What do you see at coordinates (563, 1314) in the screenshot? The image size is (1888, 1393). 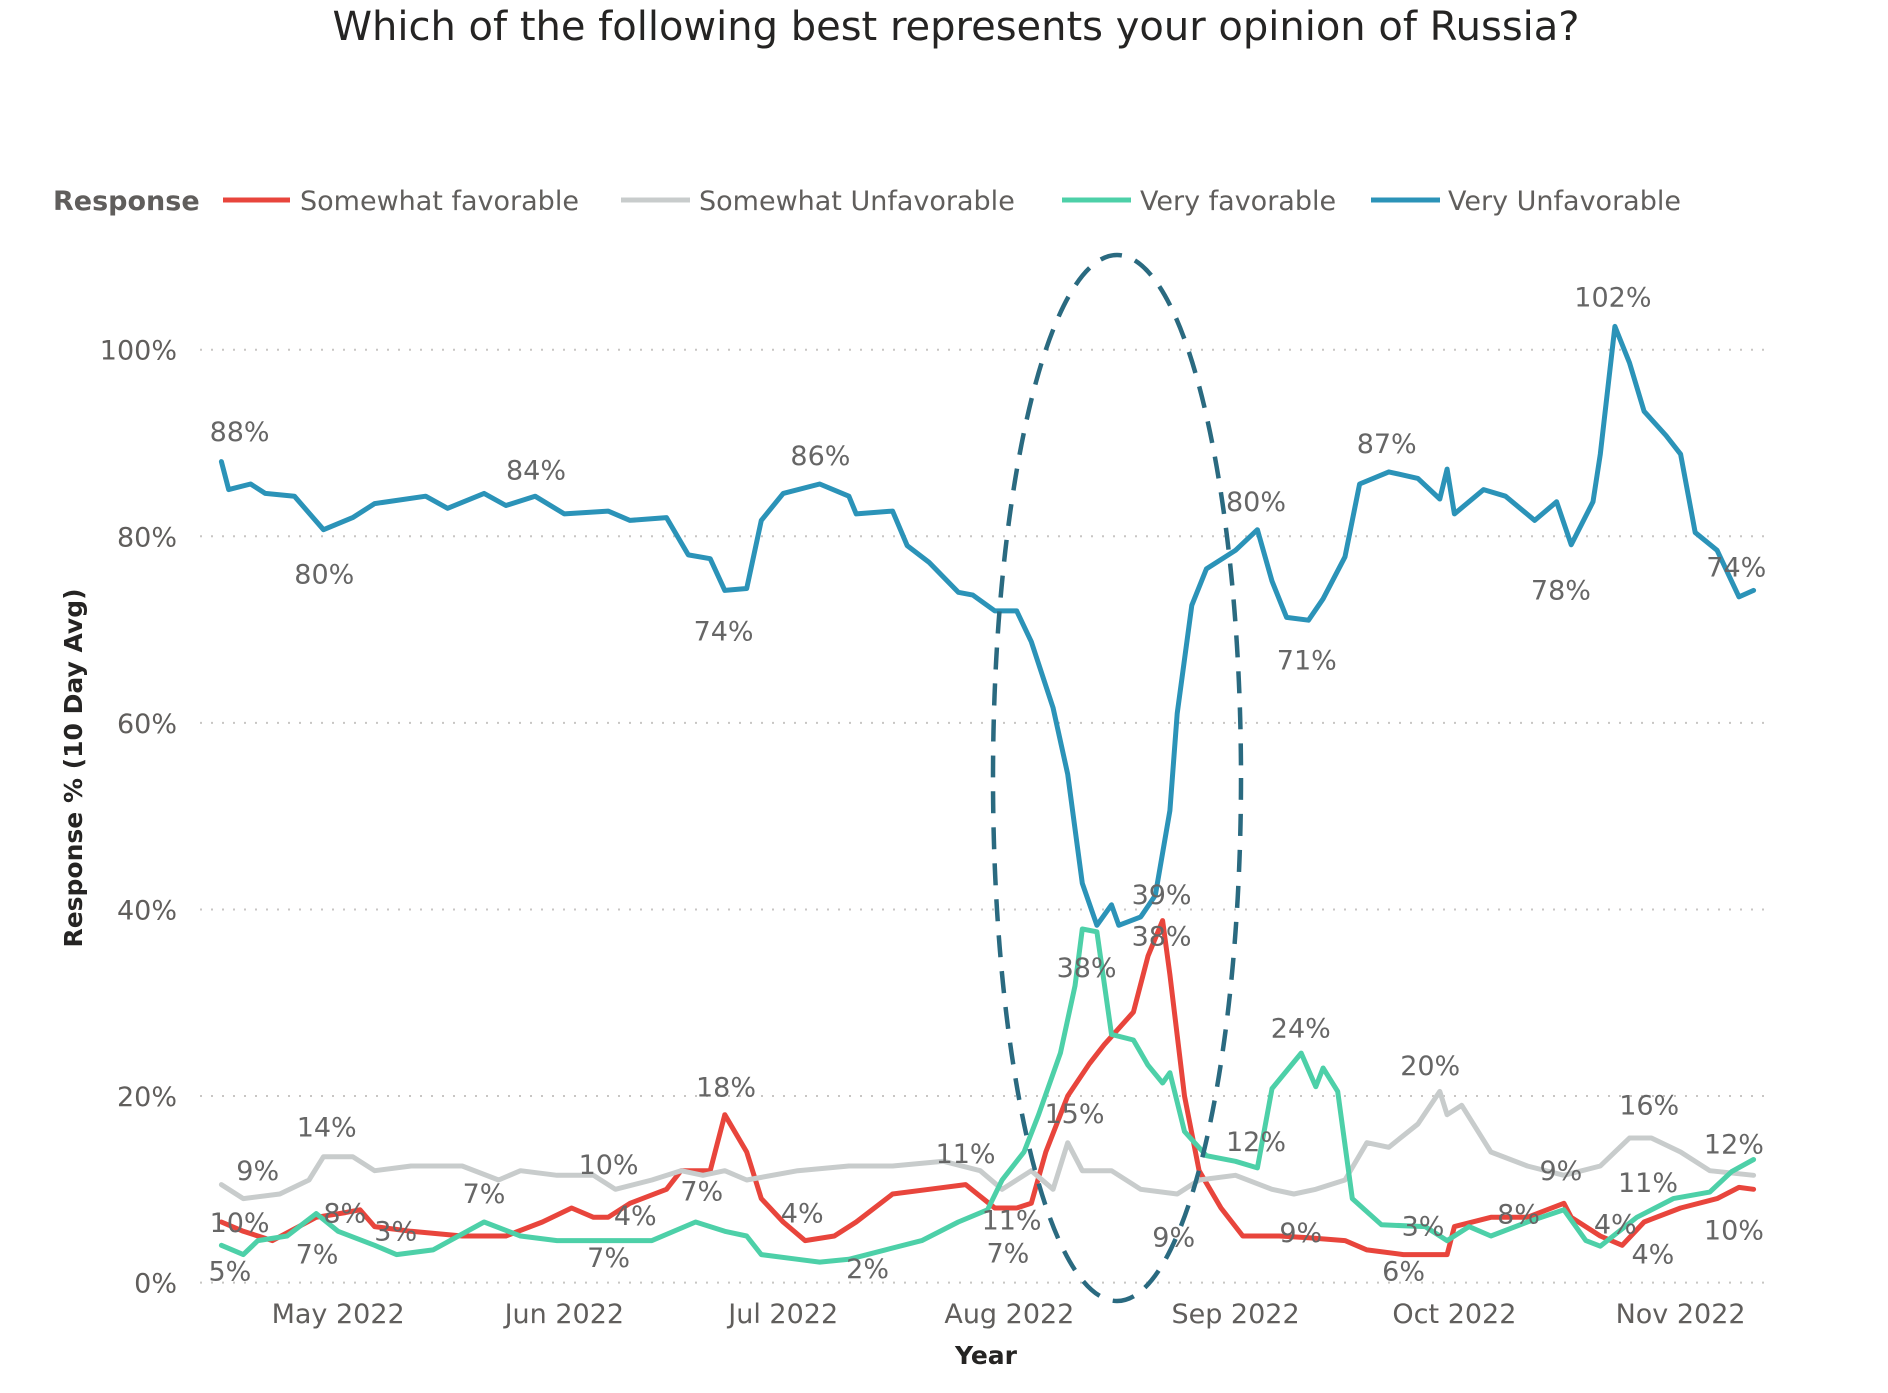 I see `x-tick-label: Jun 2022` at bounding box center [563, 1314].